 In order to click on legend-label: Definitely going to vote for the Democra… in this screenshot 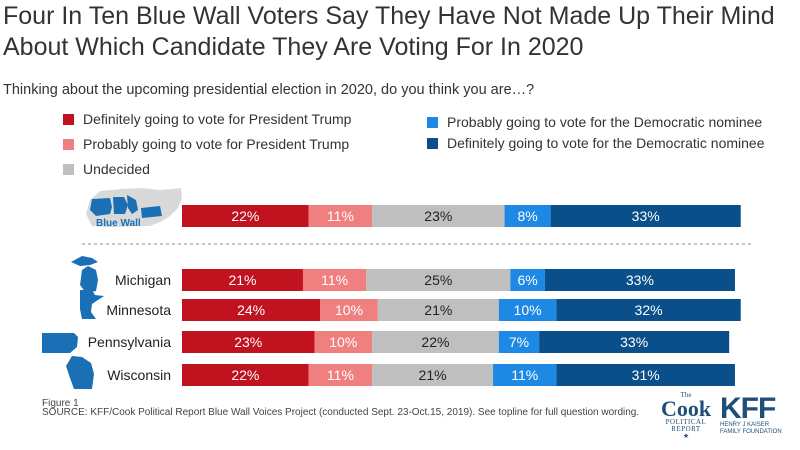, I will do `click(606, 143)`.